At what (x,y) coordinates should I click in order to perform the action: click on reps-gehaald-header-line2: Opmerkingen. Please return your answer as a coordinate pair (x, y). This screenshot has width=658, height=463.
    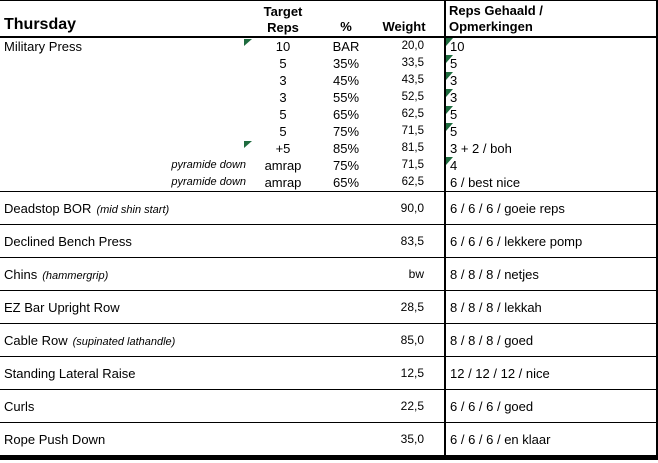
    Looking at the image, I should click on (491, 26).